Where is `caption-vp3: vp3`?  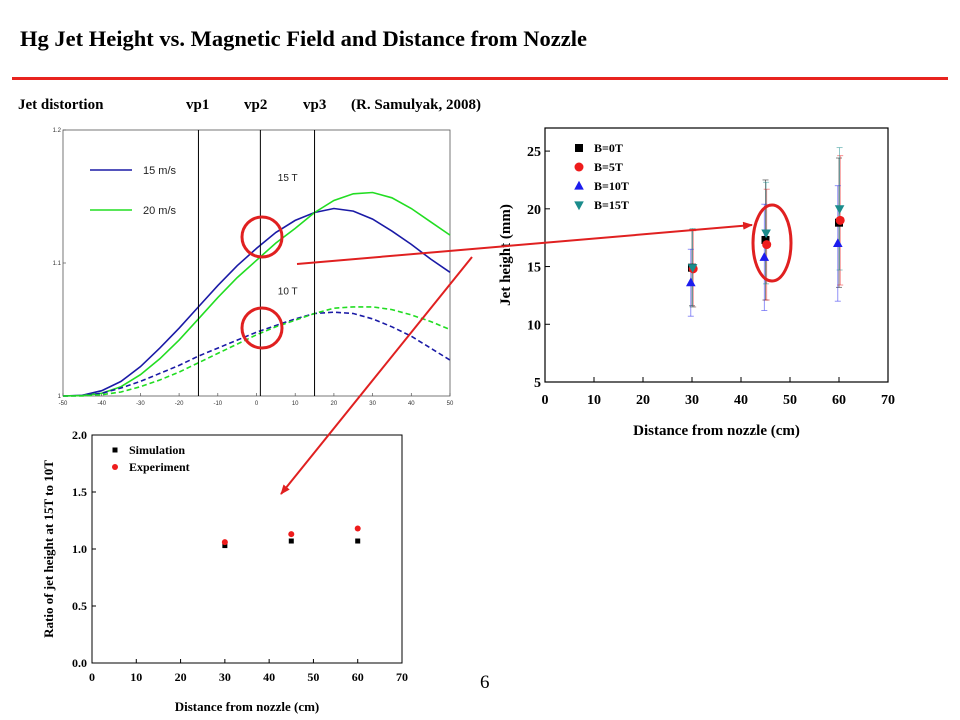
caption-vp3: vp3 is located at coordinates (315, 105).